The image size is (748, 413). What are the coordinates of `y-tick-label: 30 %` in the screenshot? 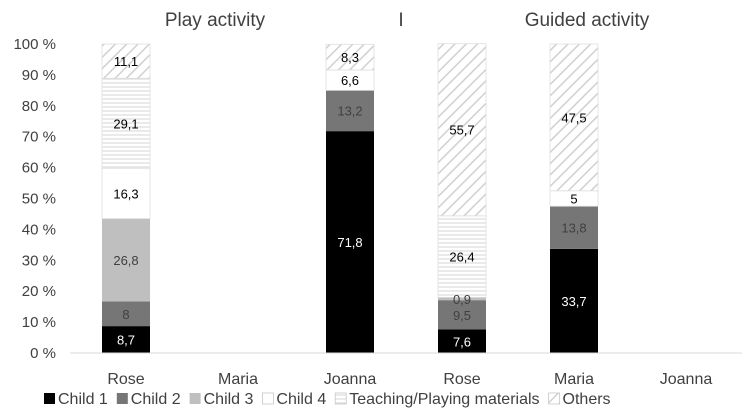 It's located at (39, 260).